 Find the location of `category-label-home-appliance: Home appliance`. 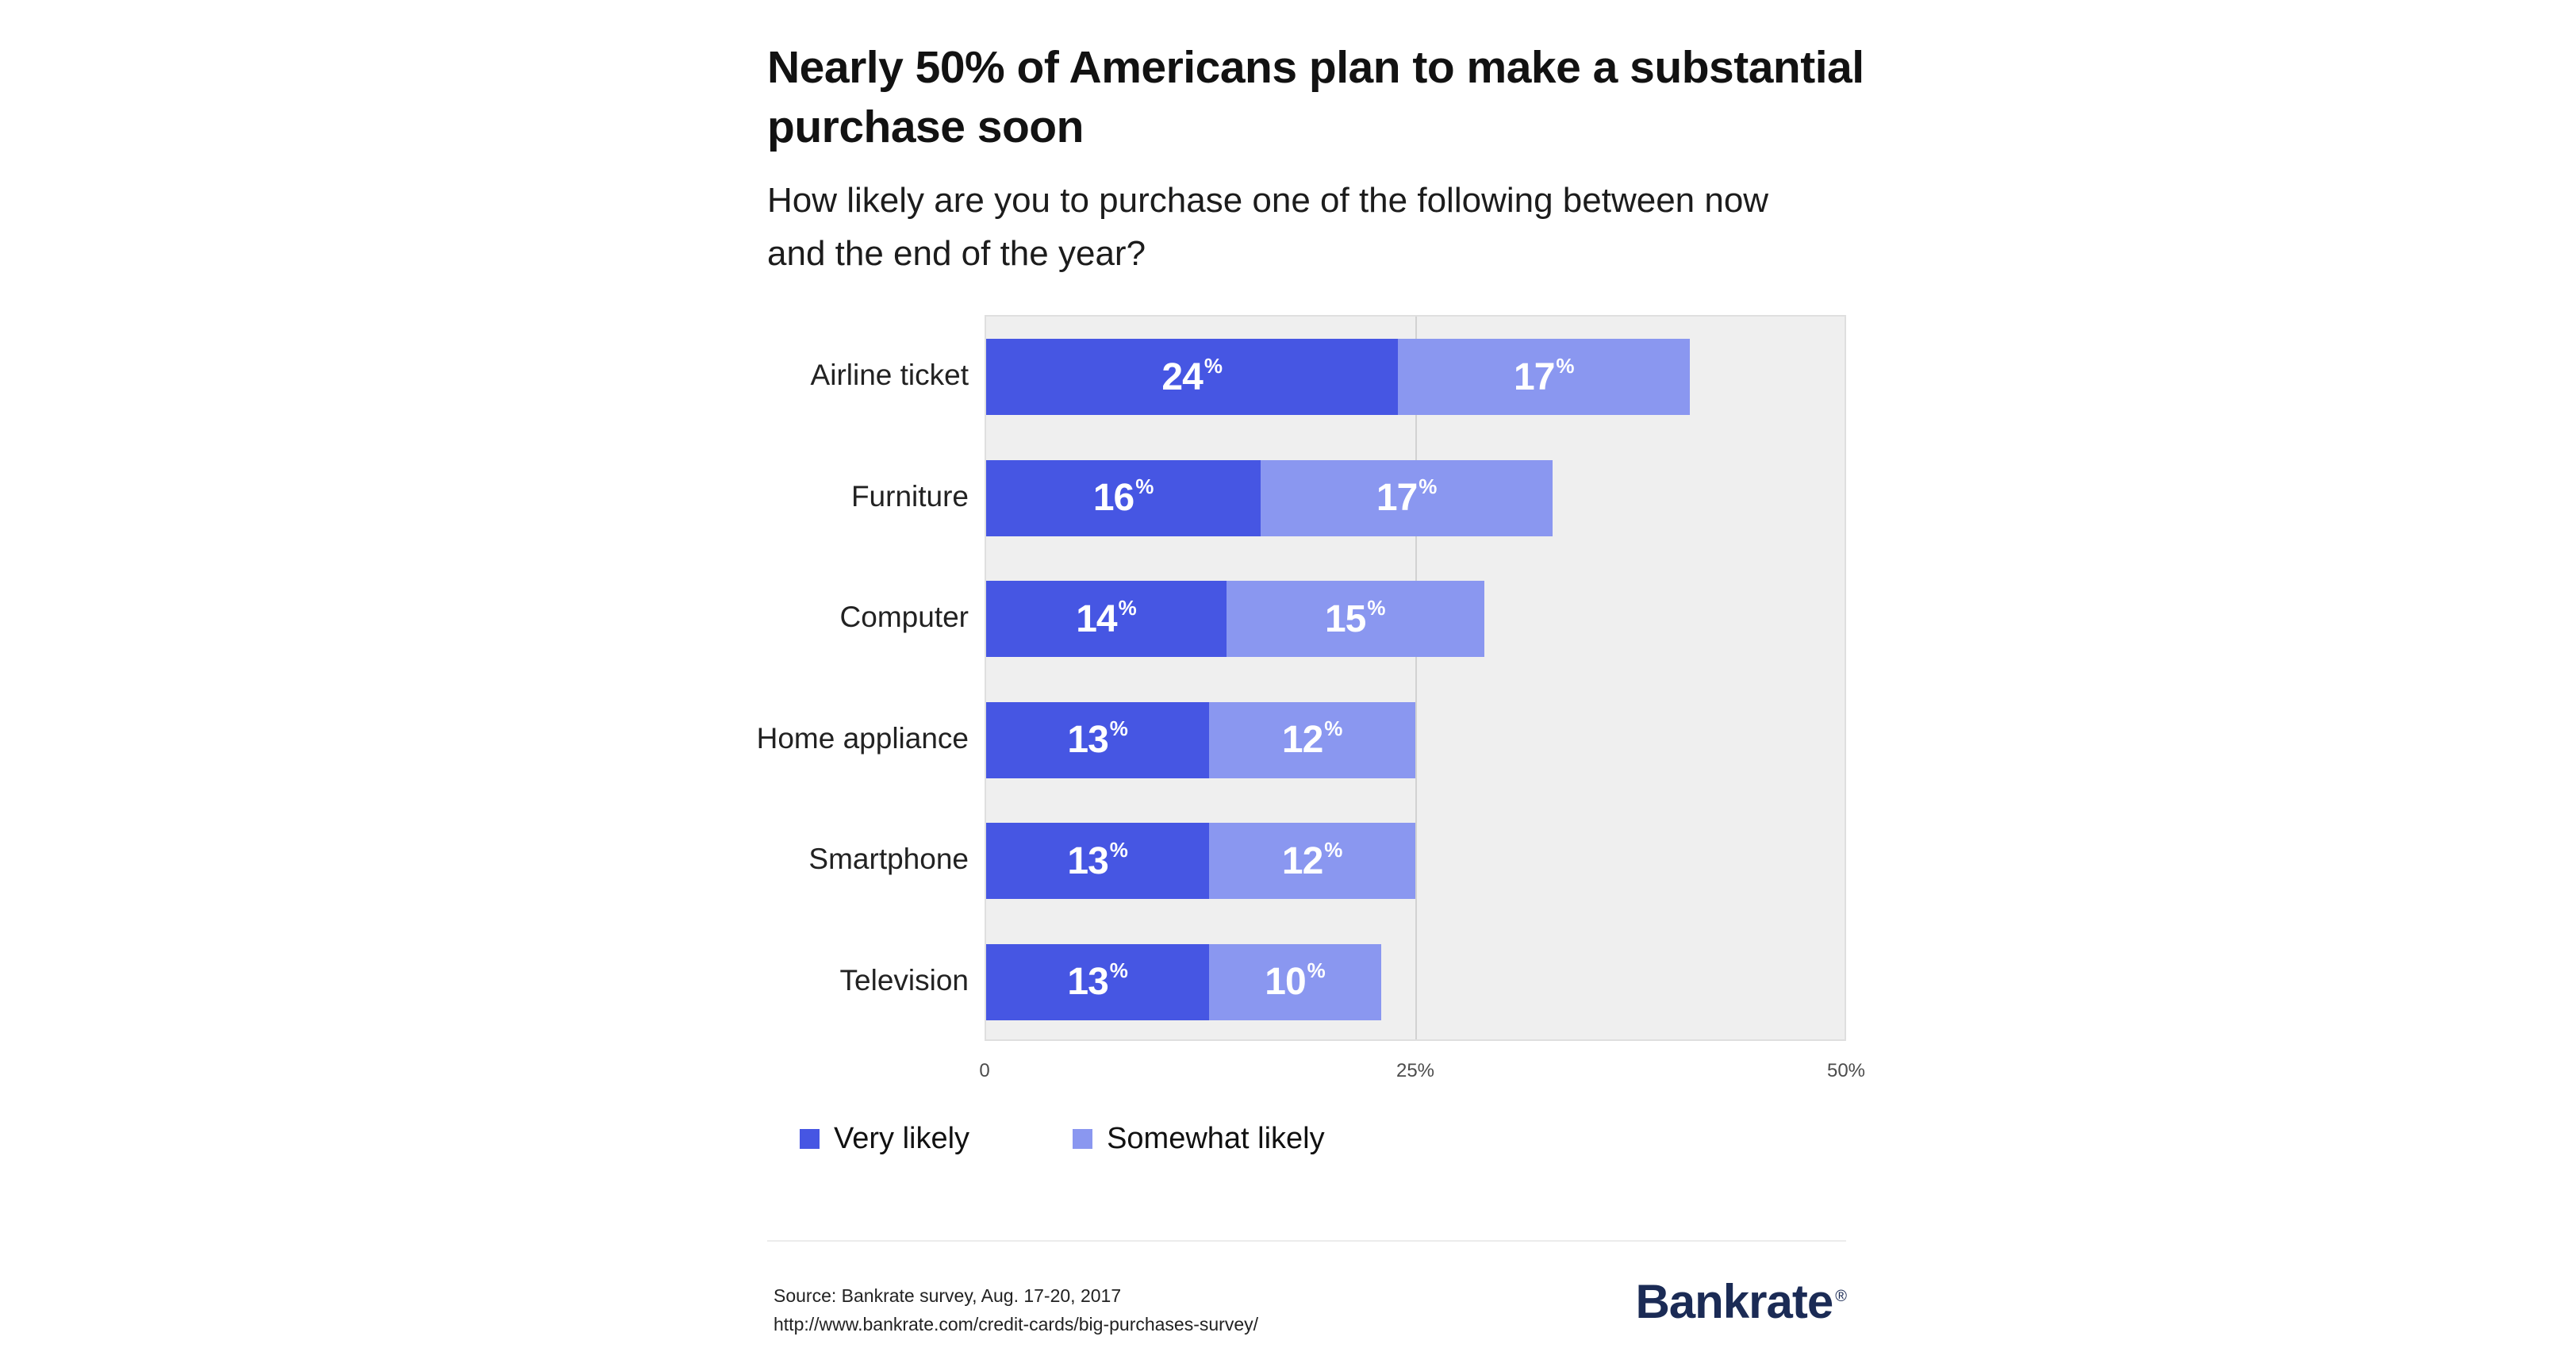

category-label-home-appliance: Home appliance is located at coordinates (862, 738).